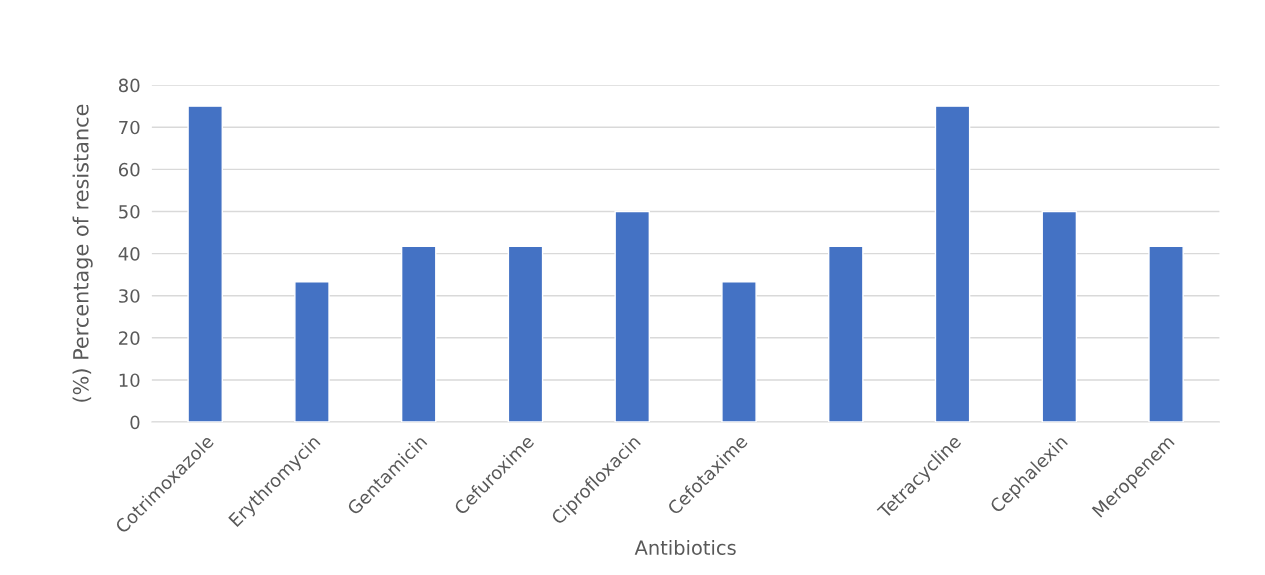 This screenshot has width=1265, height=575. Describe the element at coordinates (82, 253) in the screenshot. I see `y-axis-title: (%) Percentage of resistance` at that location.